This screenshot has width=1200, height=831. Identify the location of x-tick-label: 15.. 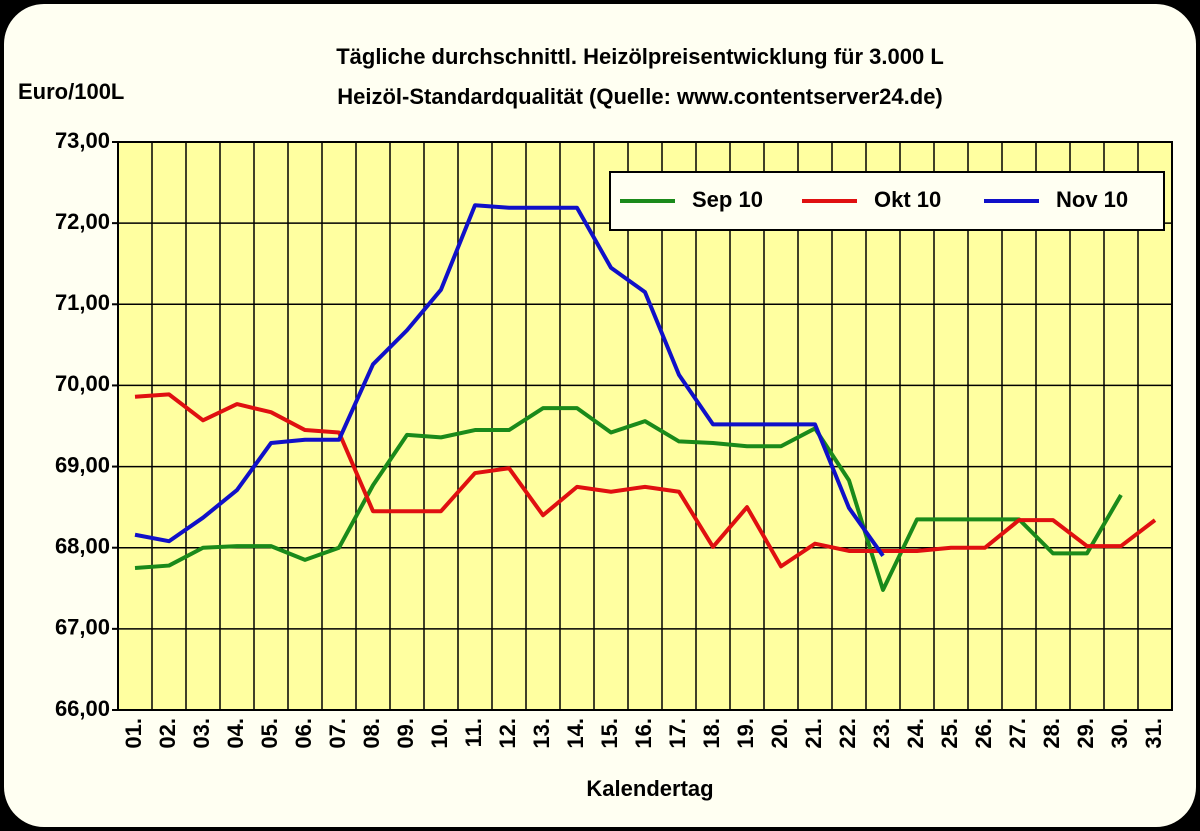
(609, 733).